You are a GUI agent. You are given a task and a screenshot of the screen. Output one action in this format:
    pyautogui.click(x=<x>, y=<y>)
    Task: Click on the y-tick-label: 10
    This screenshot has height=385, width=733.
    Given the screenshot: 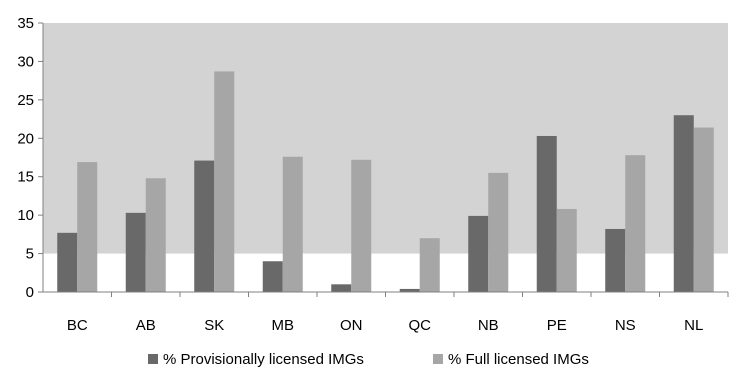 What is the action you would take?
    pyautogui.click(x=25, y=215)
    